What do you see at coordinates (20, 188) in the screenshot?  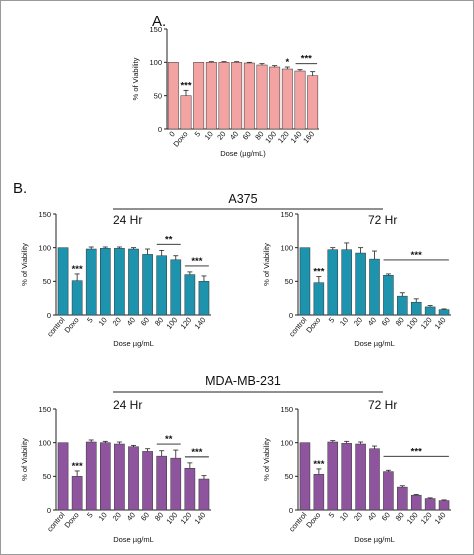 I see `panel-b-label: B.` at bounding box center [20, 188].